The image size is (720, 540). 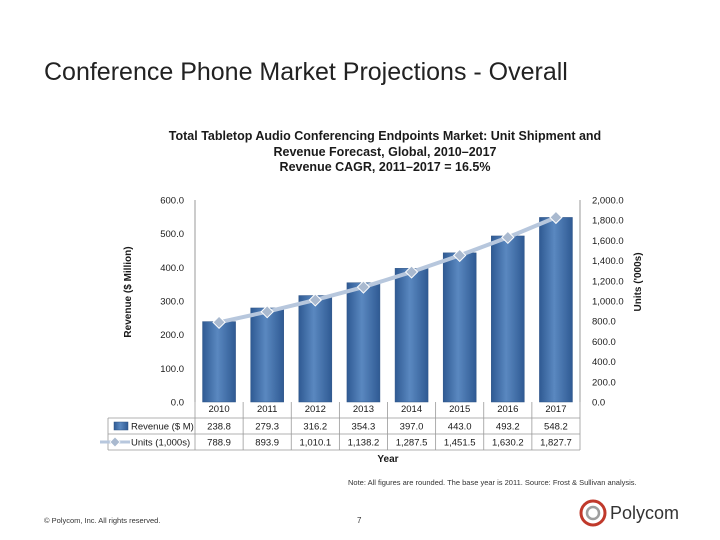 What do you see at coordinates (128, 291) in the screenshot?
I see `left-axis-label: Revenue ($ Million)` at bounding box center [128, 291].